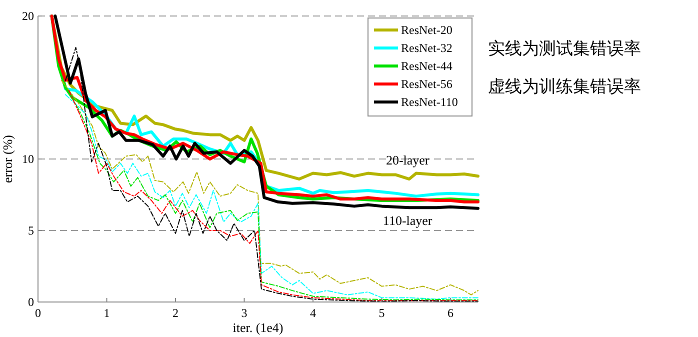  I want to click on legend-label: ResNet-110, so click(429, 102).